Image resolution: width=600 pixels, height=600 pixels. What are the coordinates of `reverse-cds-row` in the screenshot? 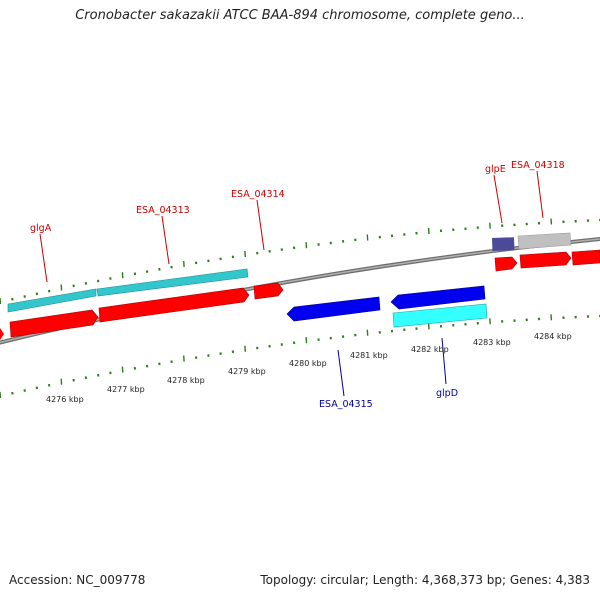 It's located at (440, 315).